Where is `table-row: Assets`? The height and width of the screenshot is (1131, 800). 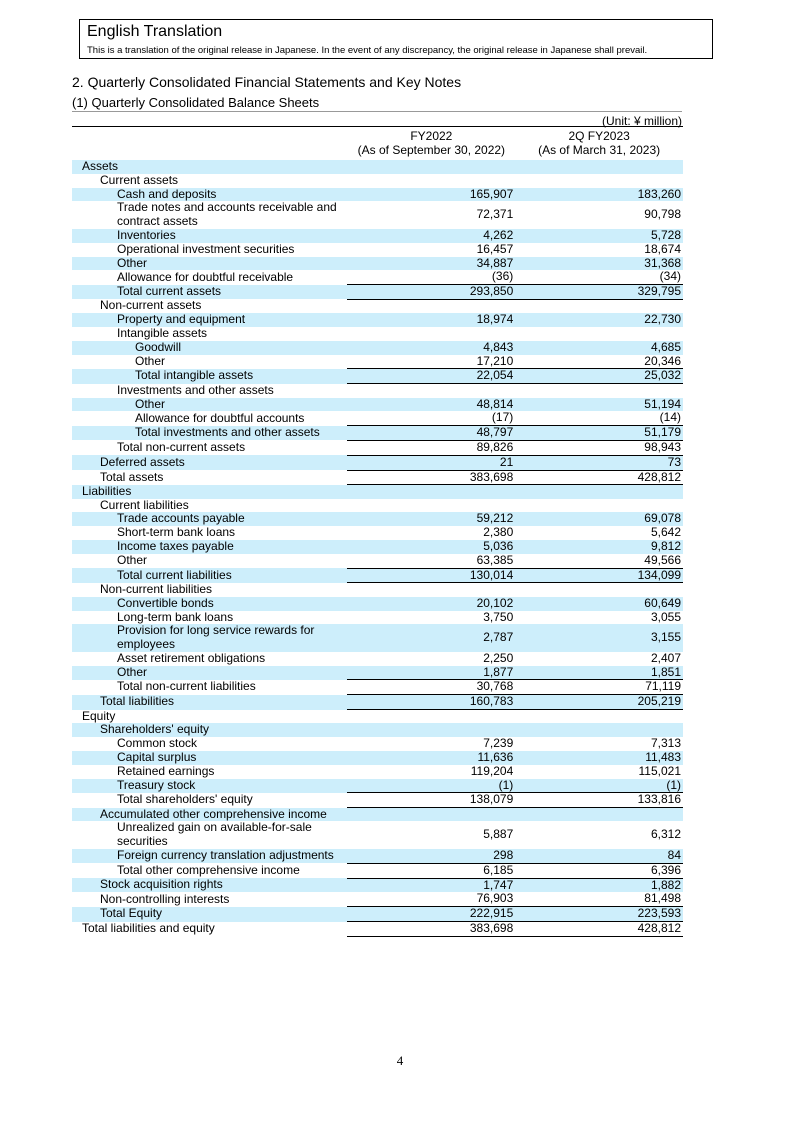 table-row: Assets is located at coordinates (377, 166).